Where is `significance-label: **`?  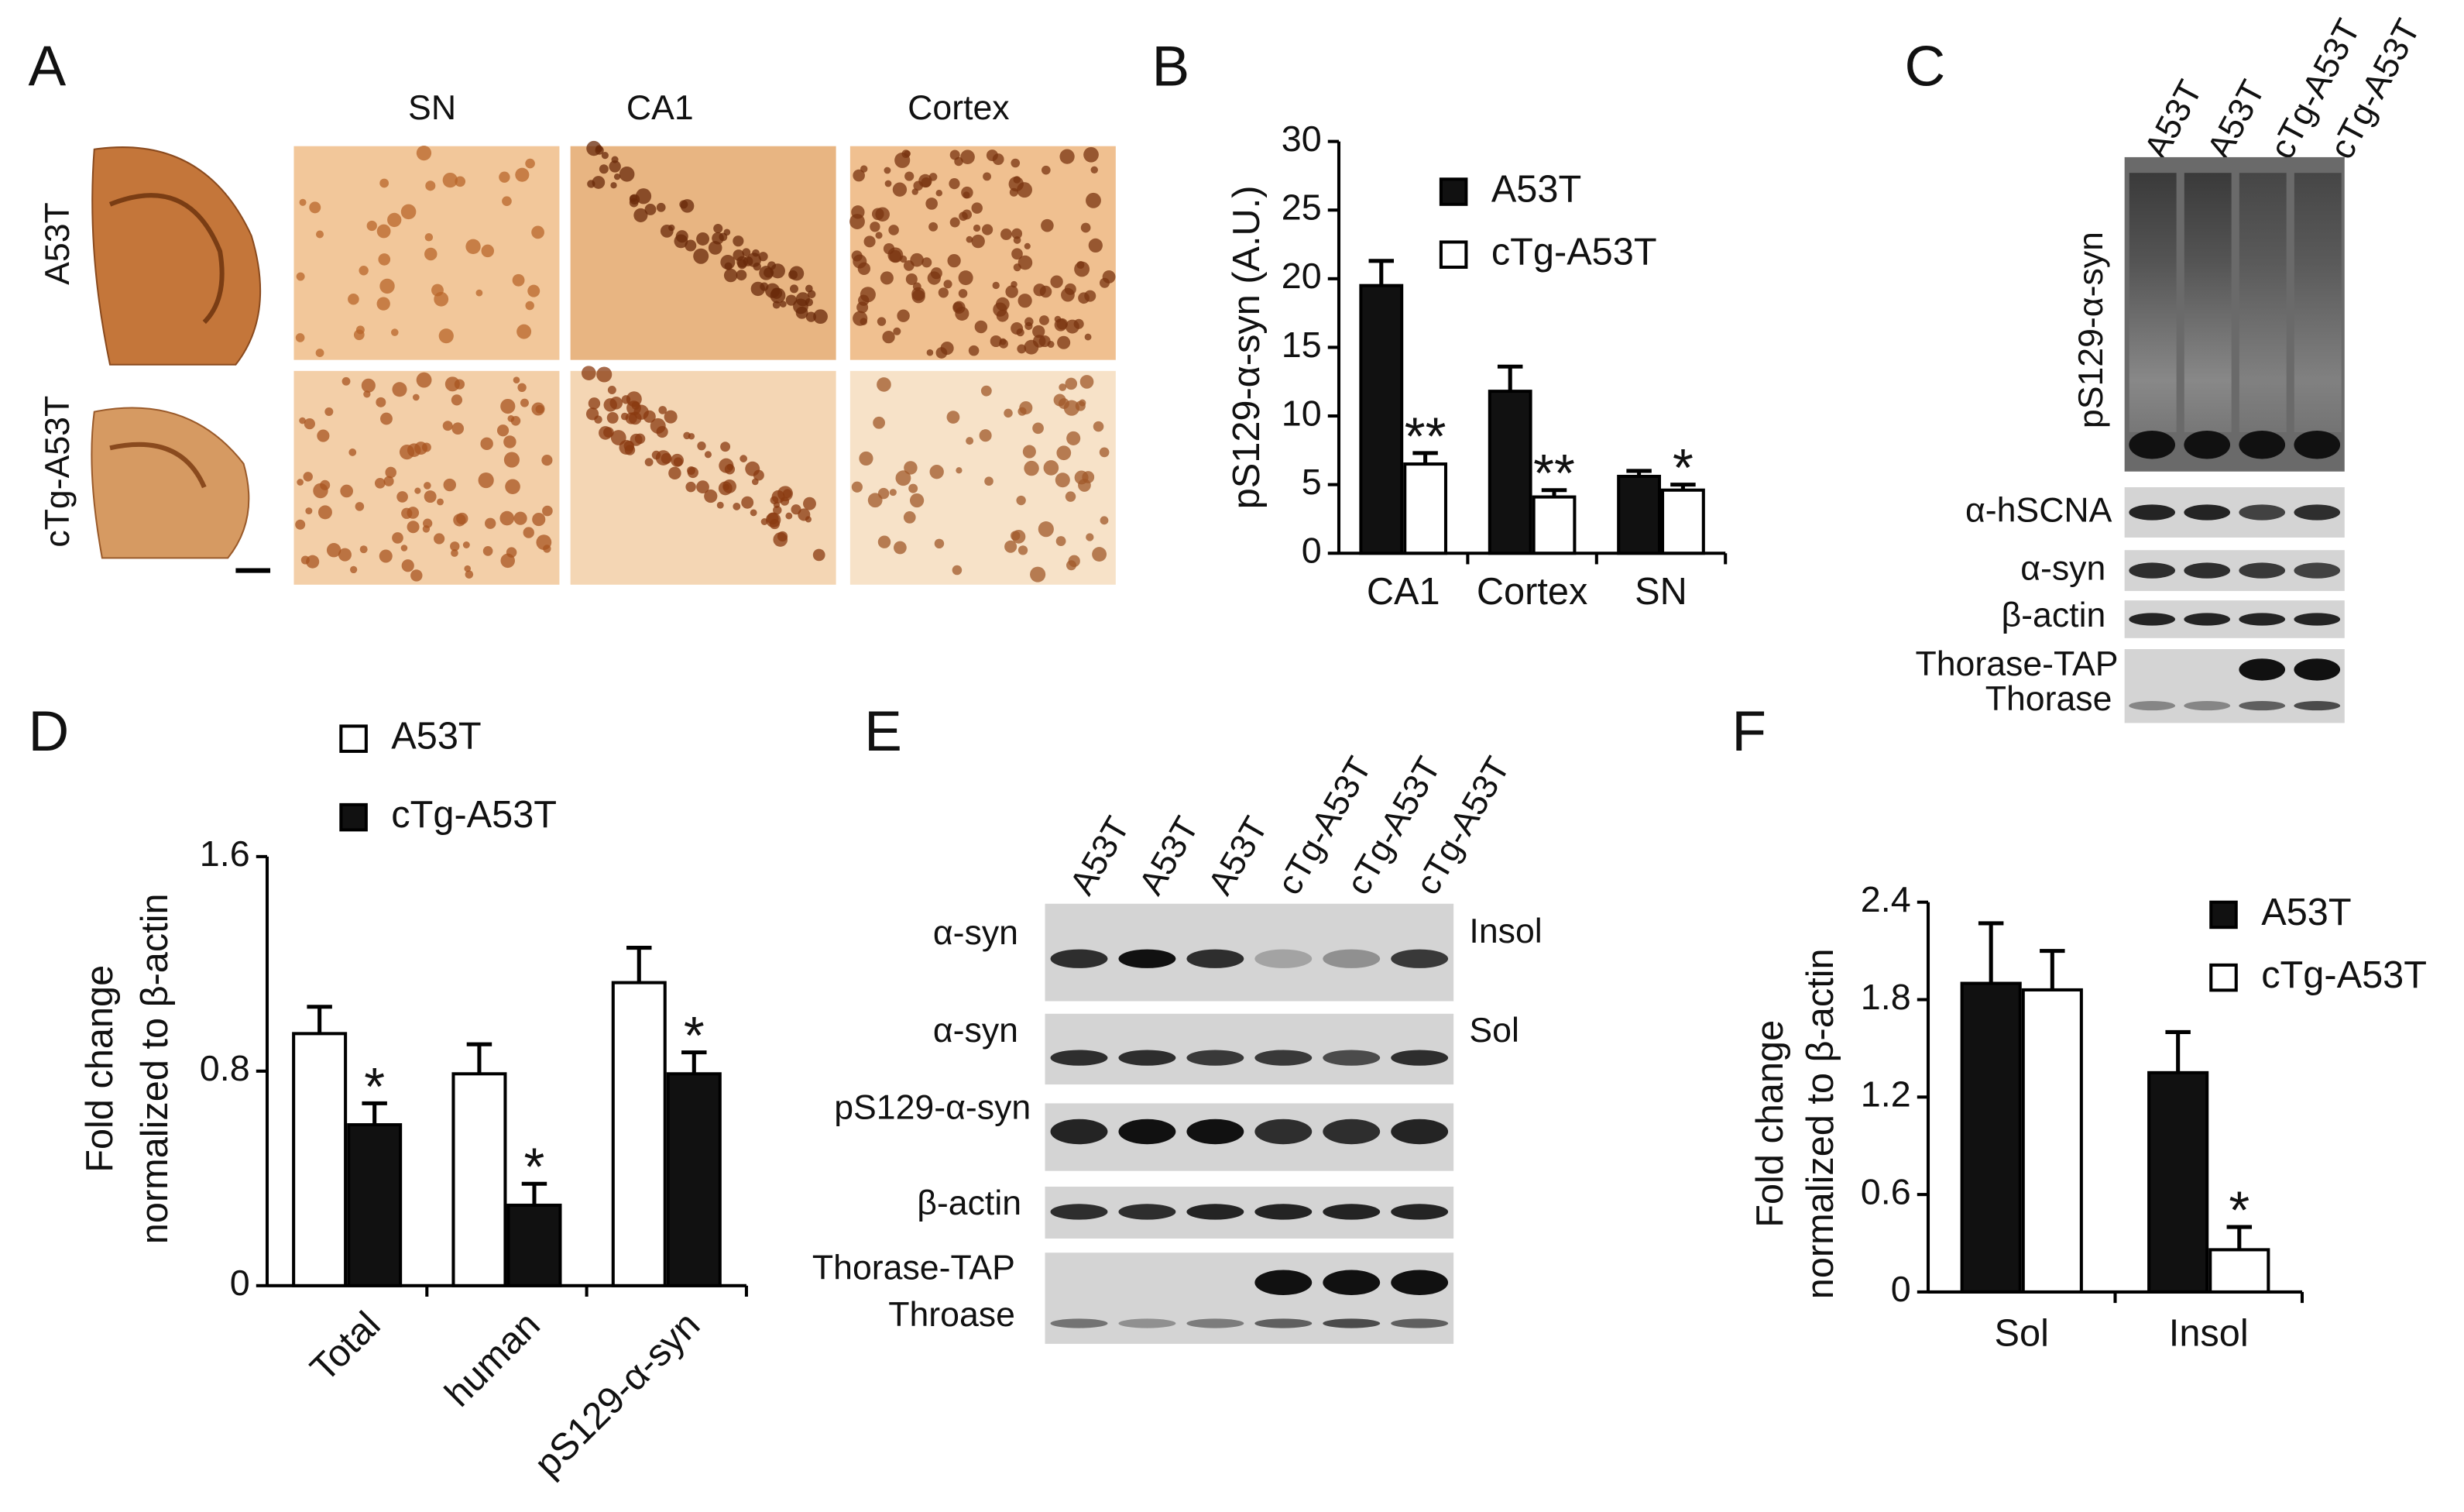 significance-label: ** is located at coordinates (1425, 436).